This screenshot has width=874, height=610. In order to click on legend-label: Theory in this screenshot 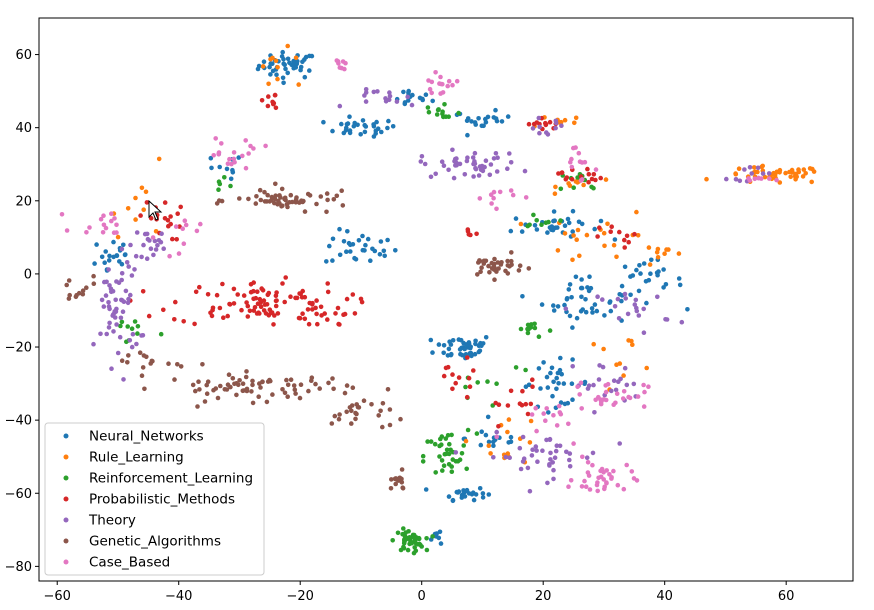, I will do `click(112, 521)`.